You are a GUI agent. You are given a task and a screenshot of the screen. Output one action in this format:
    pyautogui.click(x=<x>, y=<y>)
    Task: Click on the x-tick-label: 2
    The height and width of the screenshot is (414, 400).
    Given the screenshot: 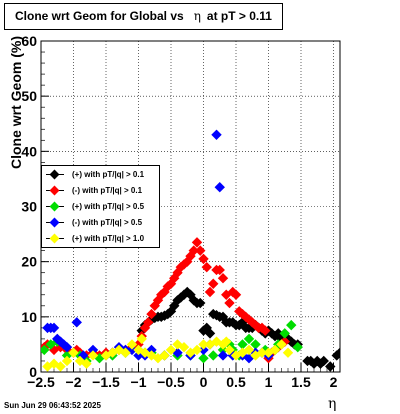 What is the action you would take?
    pyautogui.click(x=334, y=382)
    